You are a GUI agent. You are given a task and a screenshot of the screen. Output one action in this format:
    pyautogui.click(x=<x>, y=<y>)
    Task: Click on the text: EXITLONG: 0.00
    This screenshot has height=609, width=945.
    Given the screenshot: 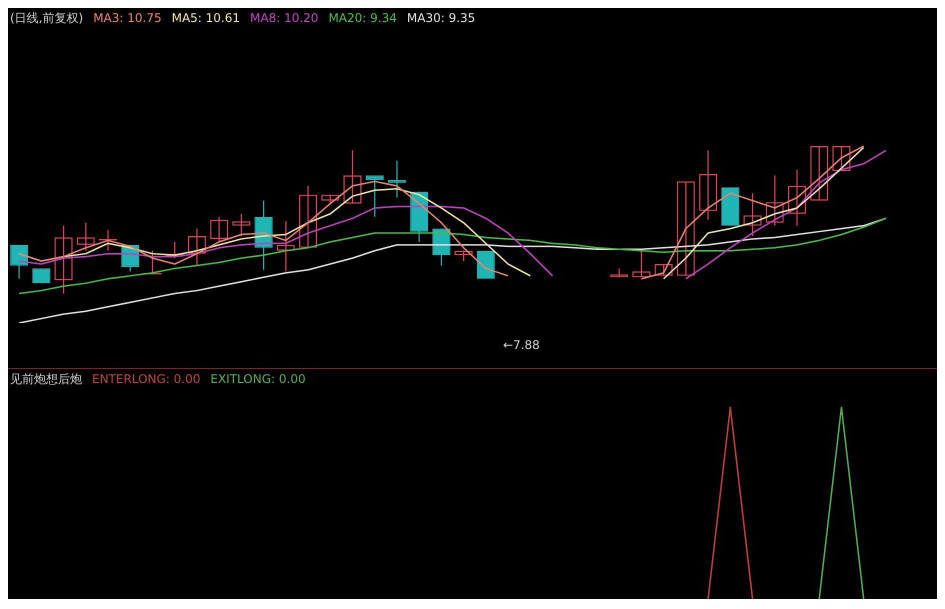 What is the action you would take?
    pyautogui.click(x=258, y=379)
    